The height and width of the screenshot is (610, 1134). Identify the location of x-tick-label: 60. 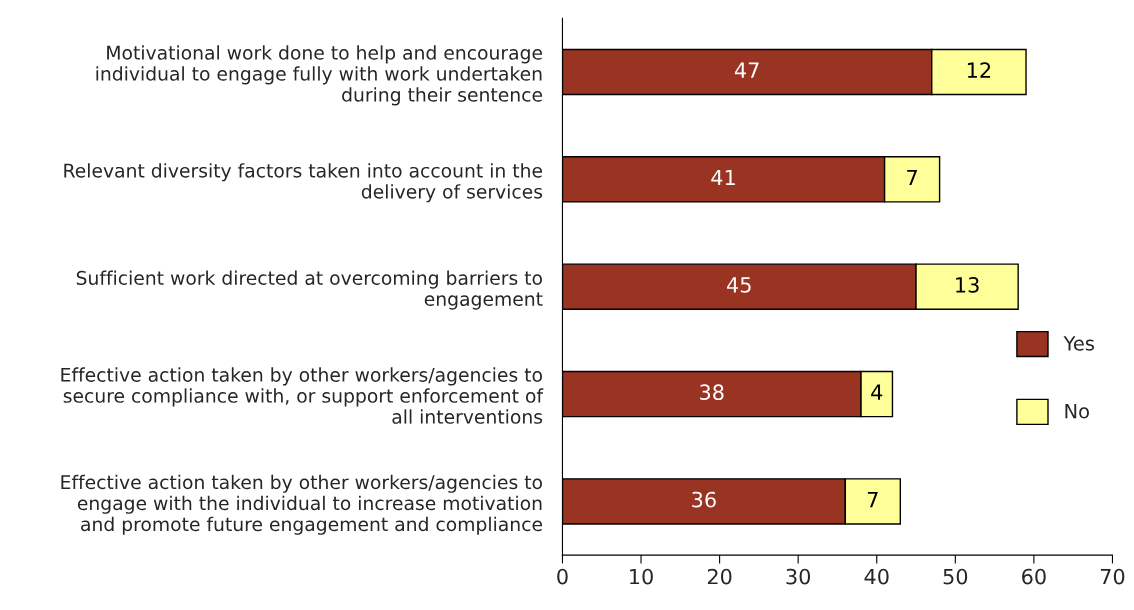
(1034, 576).